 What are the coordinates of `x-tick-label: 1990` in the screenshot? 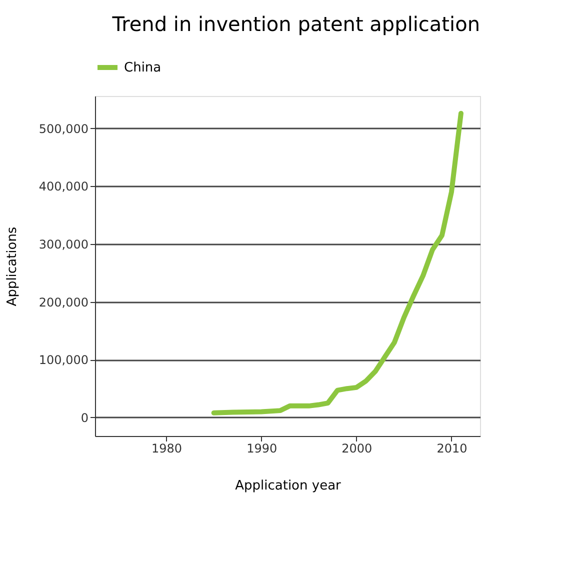 It's located at (262, 449).